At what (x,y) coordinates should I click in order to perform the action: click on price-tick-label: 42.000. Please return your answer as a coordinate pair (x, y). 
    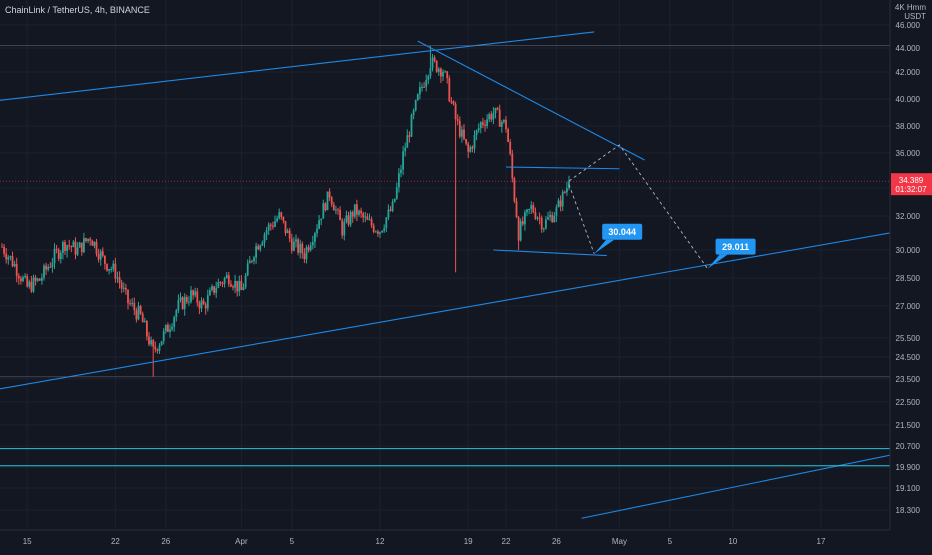
    Looking at the image, I should click on (908, 72).